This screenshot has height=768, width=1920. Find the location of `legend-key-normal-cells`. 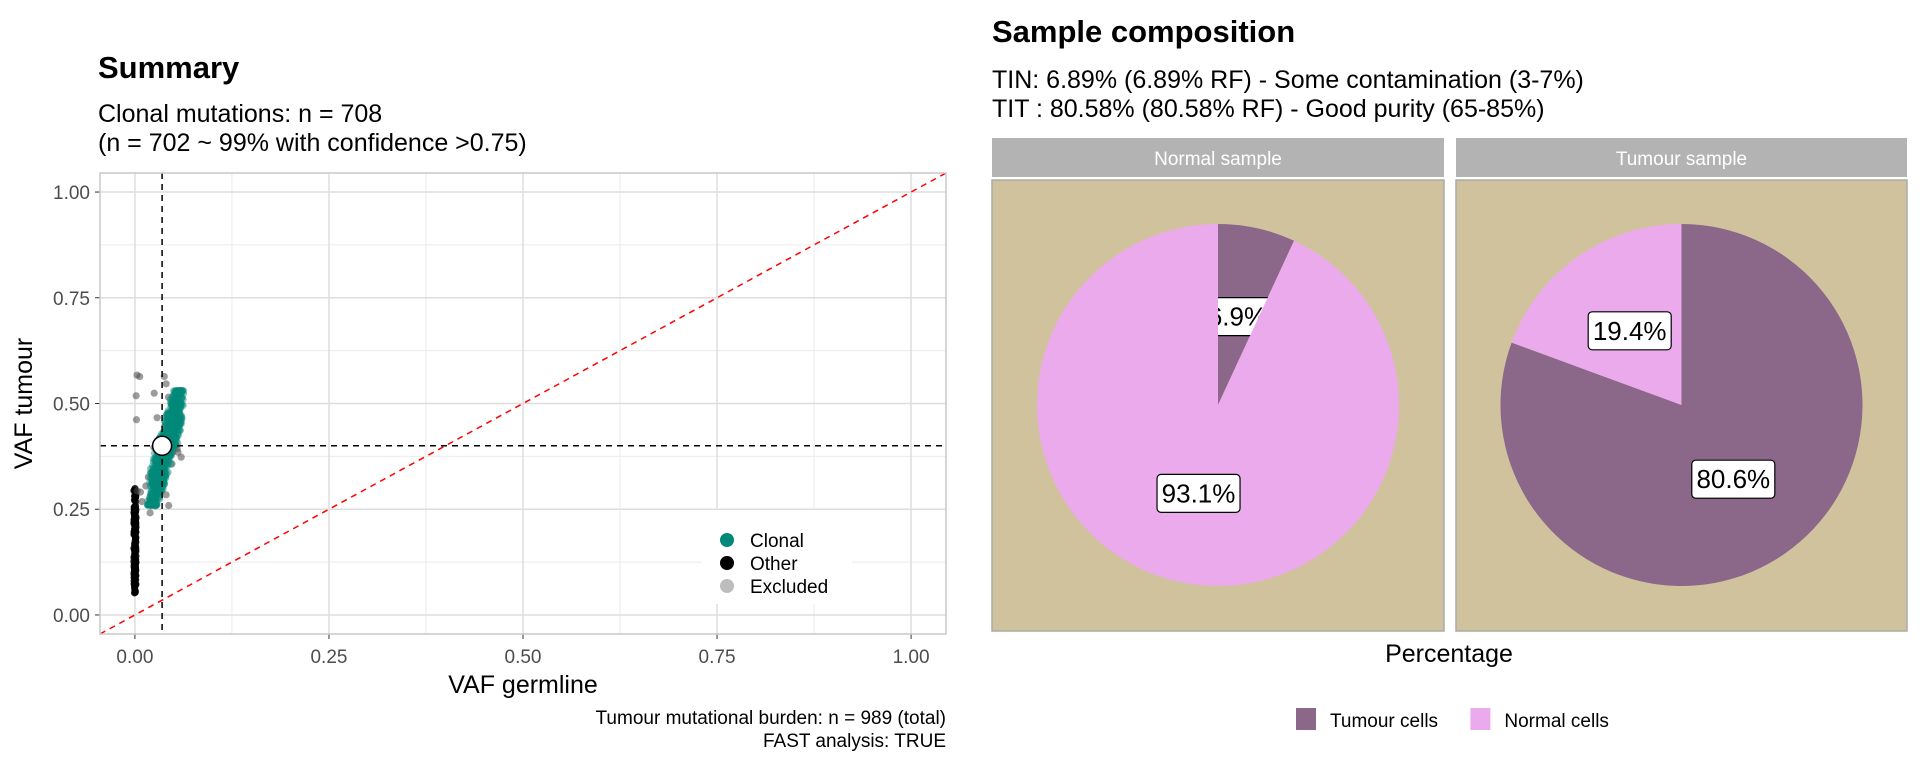

legend-key-normal-cells is located at coordinates (1480, 719).